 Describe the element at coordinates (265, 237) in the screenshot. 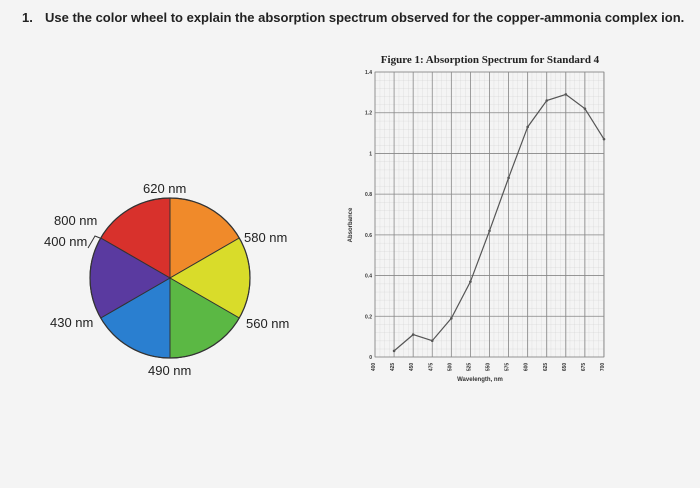

I see `wheel-label: 580 nm` at that location.